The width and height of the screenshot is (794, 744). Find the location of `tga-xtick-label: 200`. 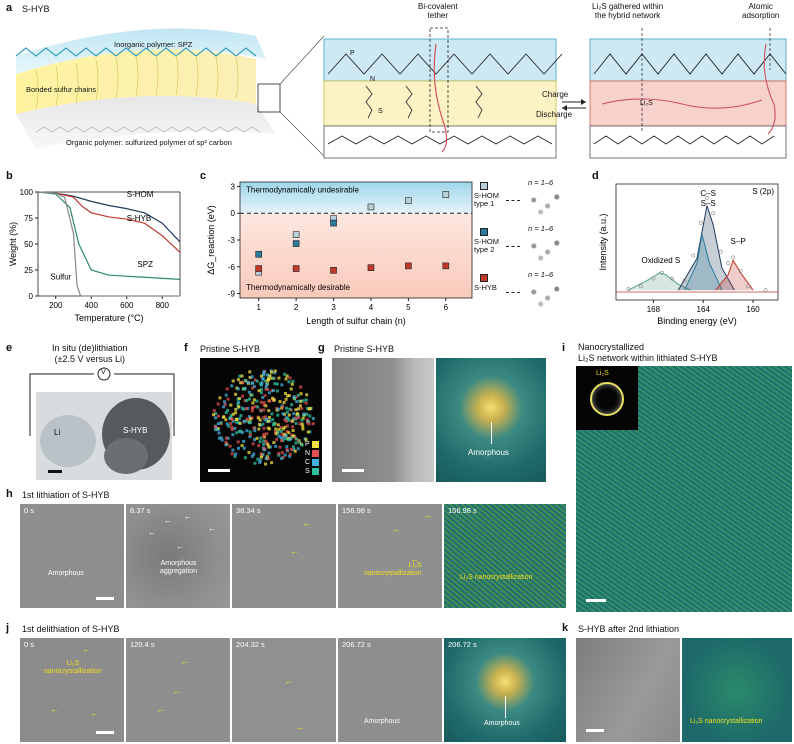

tga-xtick-label: 200 is located at coordinates (56, 305).